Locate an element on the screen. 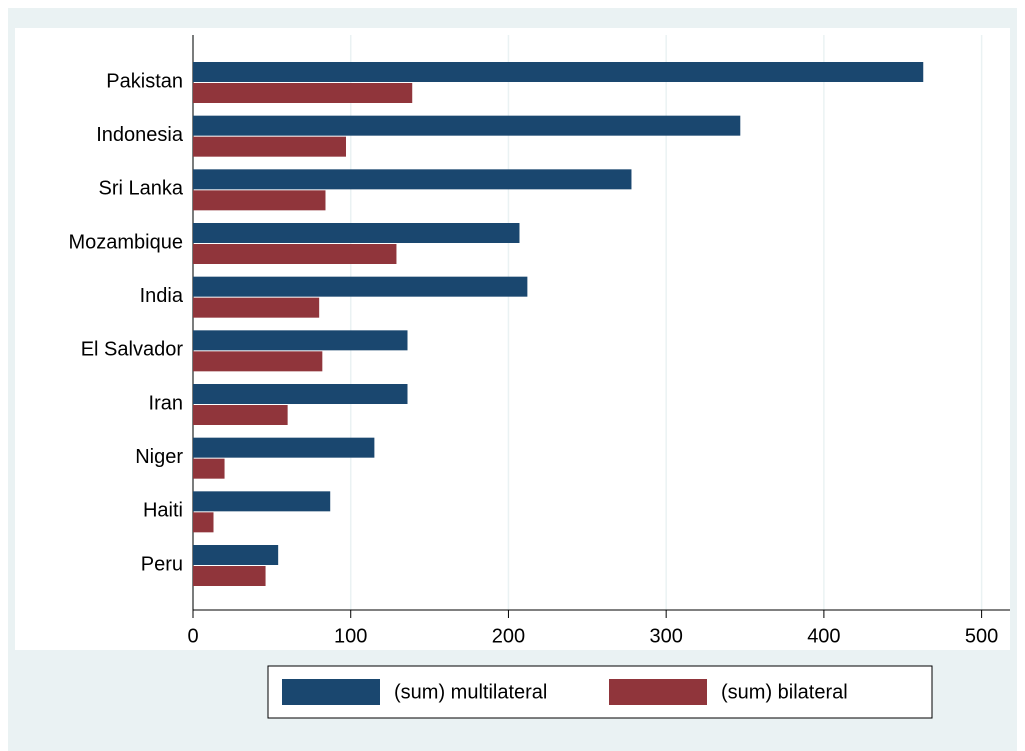  legend-label: (sum) bilateral is located at coordinates (784, 692).